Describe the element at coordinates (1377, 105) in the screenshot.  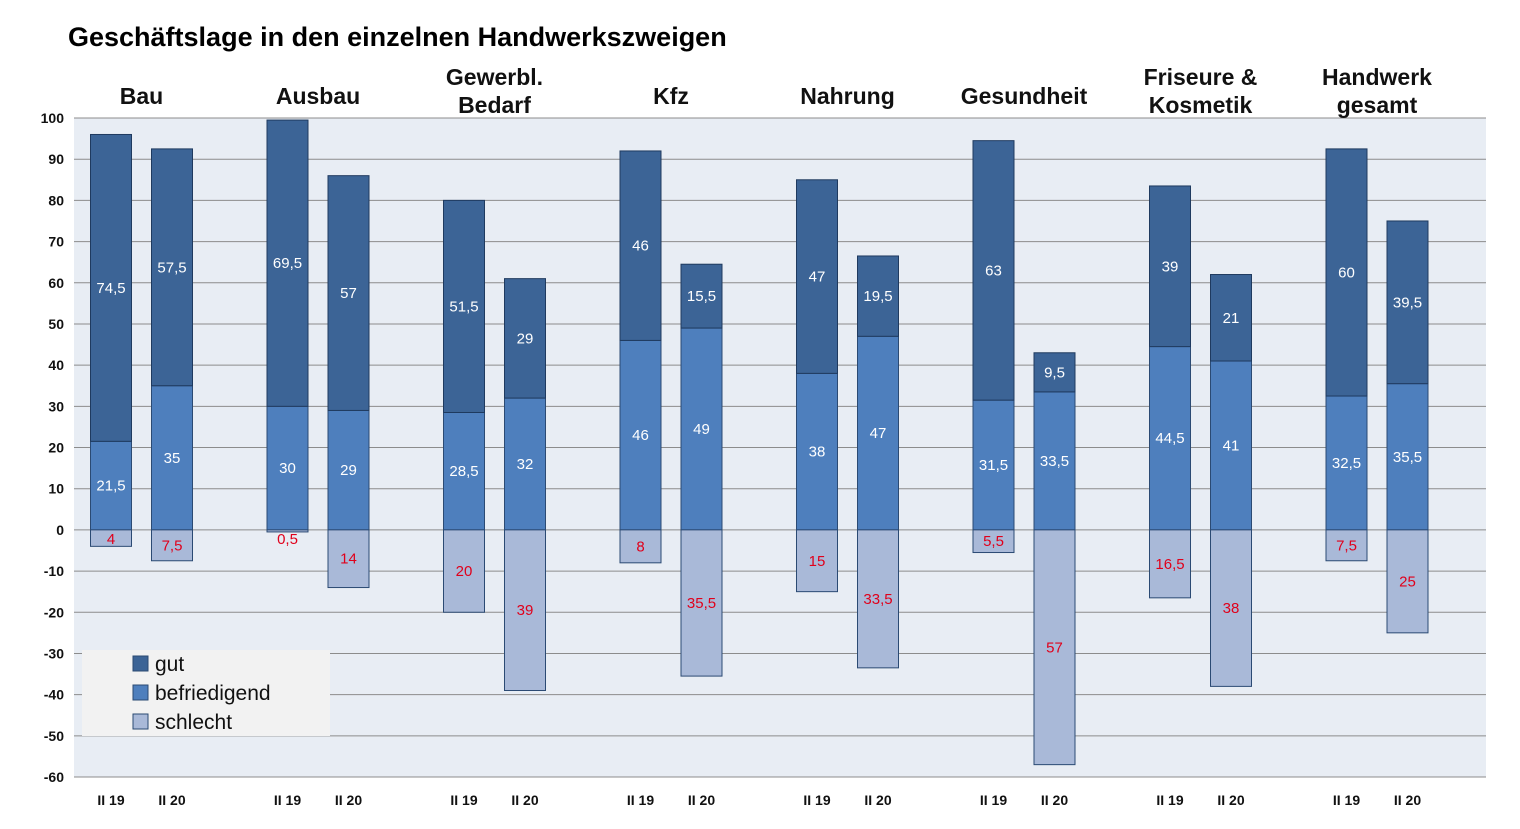
I see `group-label: gesamt` at that location.